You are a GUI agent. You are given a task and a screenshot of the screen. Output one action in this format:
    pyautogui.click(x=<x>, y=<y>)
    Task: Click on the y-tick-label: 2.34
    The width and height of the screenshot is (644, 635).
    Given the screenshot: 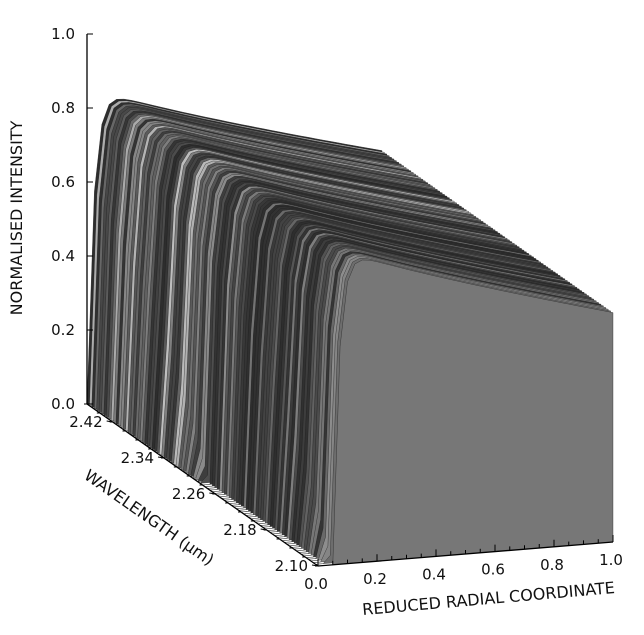 What is the action you would take?
    pyautogui.click(x=137, y=458)
    